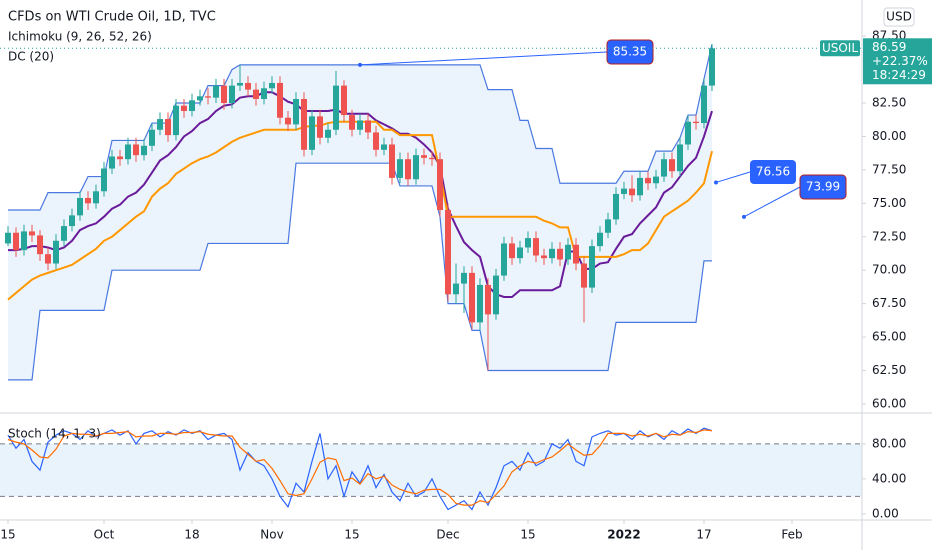 This screenshot has height=550, width=932. I want to click on x-tick-label: Dec, so click(447, 535).